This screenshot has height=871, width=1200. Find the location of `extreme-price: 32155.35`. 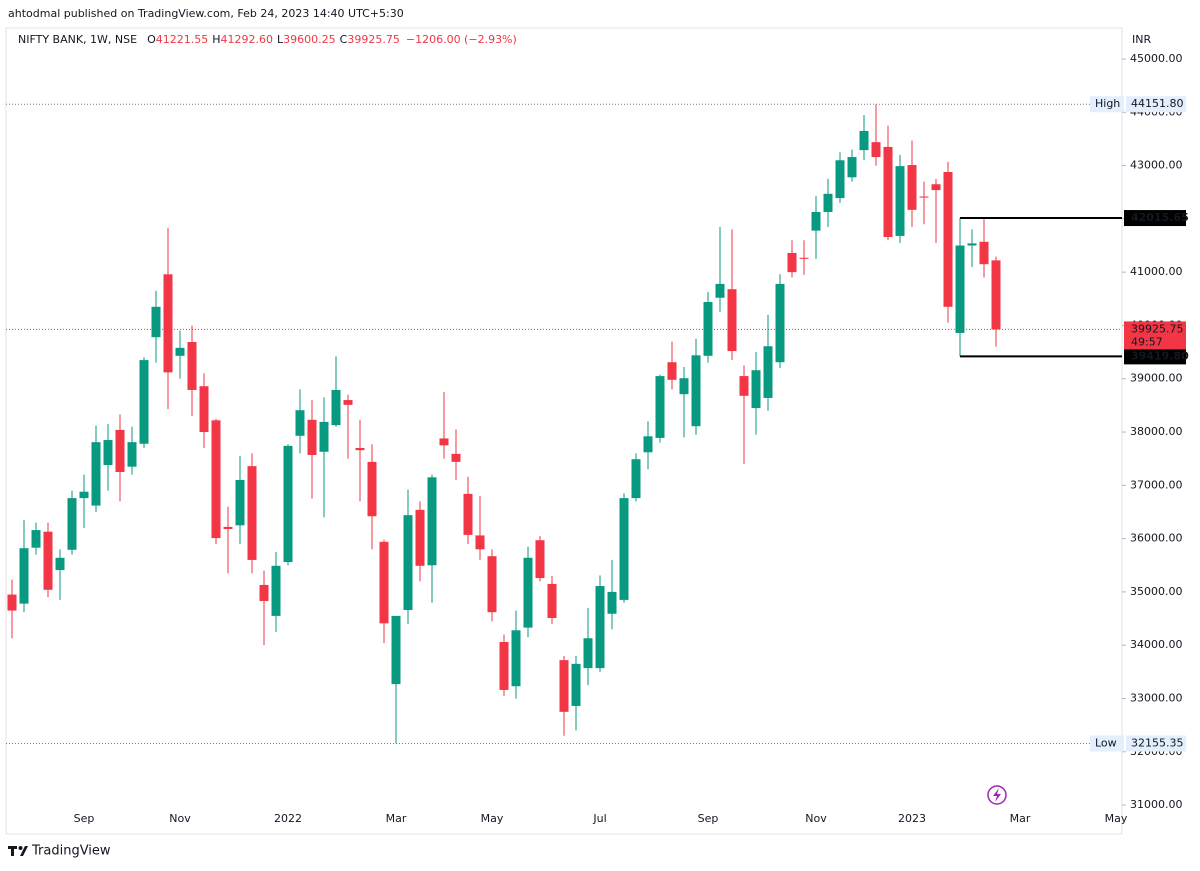

extreme-price: 32155.35 is located at coordinates (1157, 742).